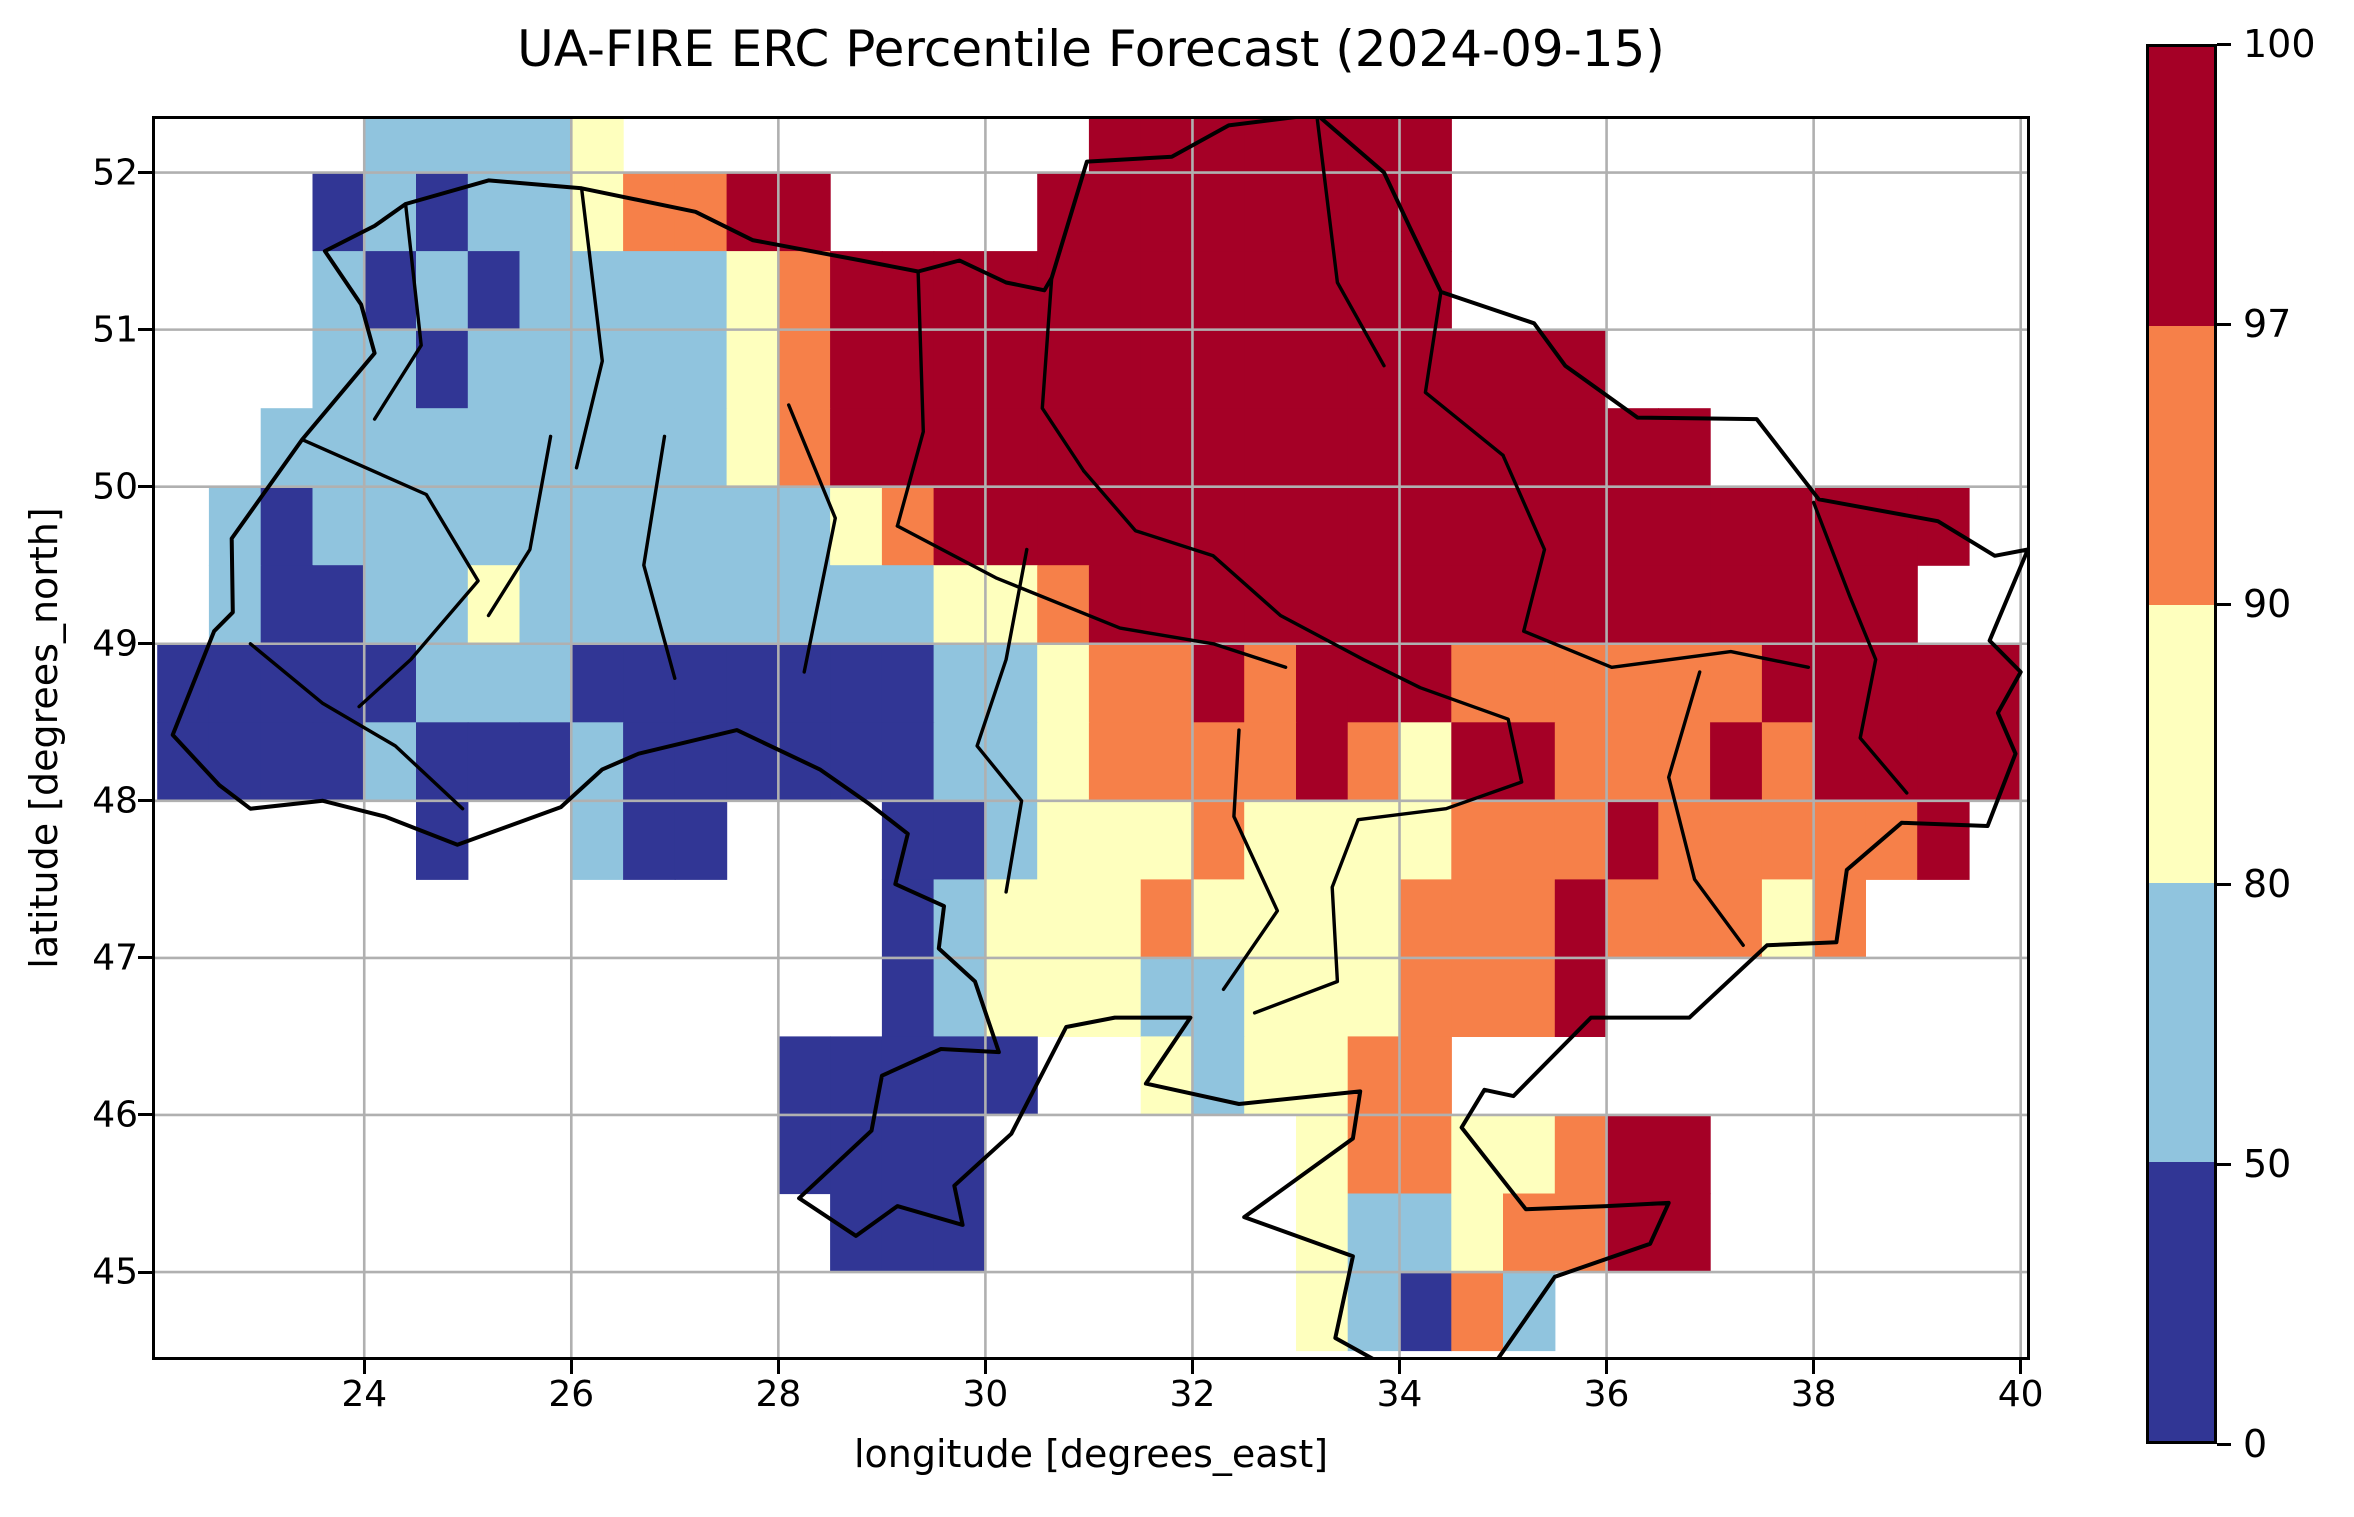 This screenshot has width=2354, height=1517. Describe the element at coordinates (2279, 44) in the screenshot. I see `colorbar-tick-label: 100` at that location.